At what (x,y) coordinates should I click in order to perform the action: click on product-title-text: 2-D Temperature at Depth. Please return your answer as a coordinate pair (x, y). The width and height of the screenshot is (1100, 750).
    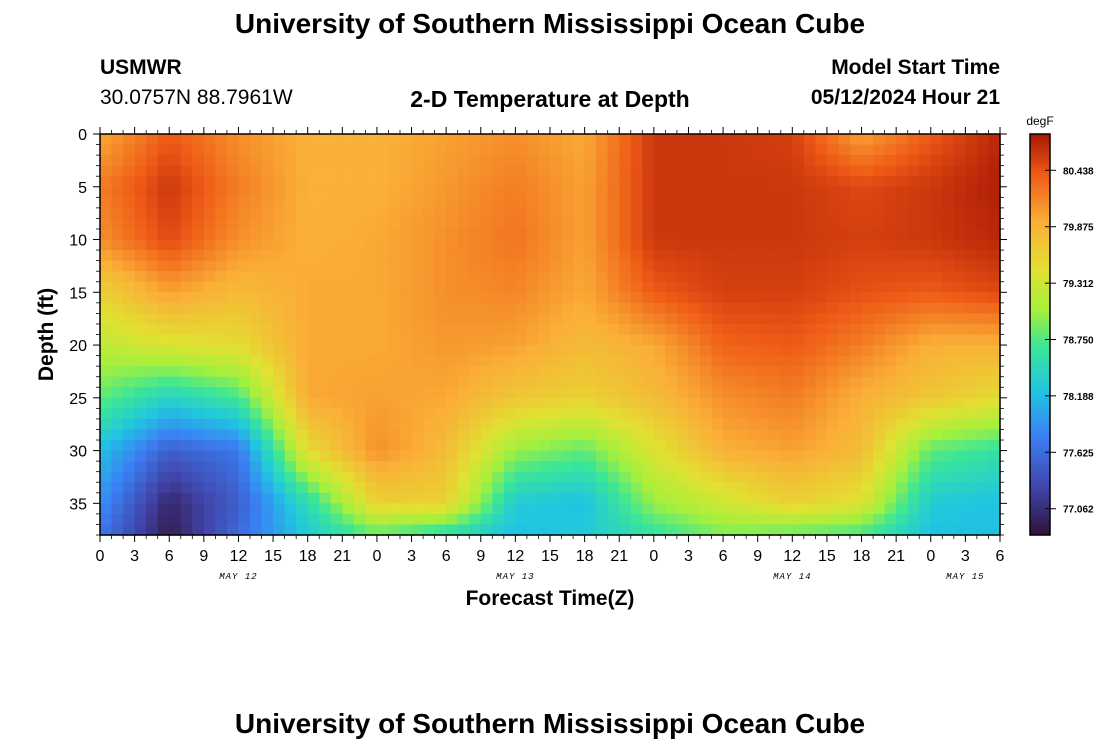
    Looking at the image, I should click on (550, 99).